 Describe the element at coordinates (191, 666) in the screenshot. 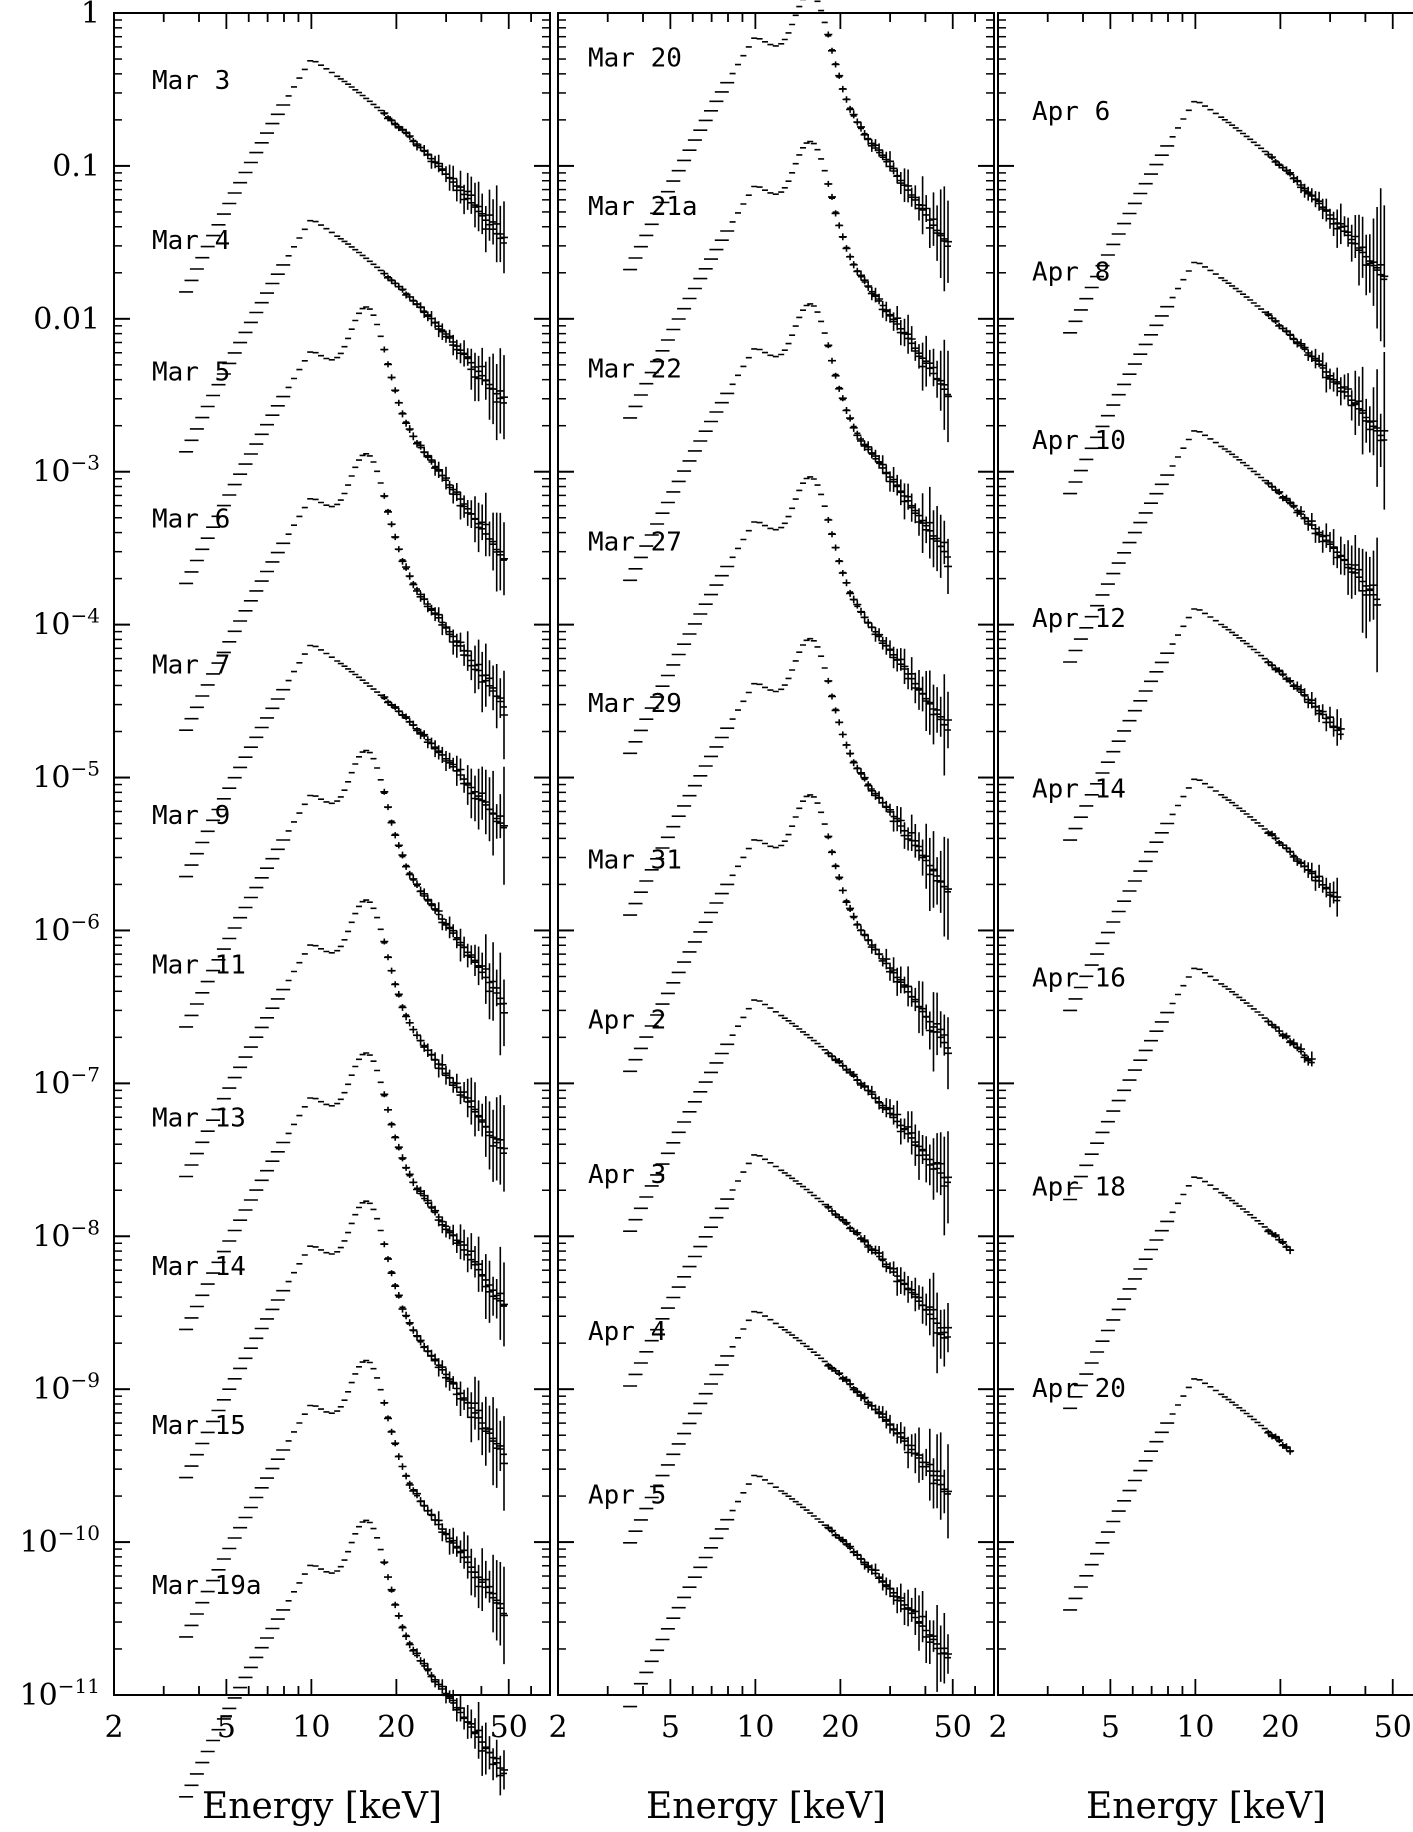

I see `spectrum-label: Mar 7` at that location.